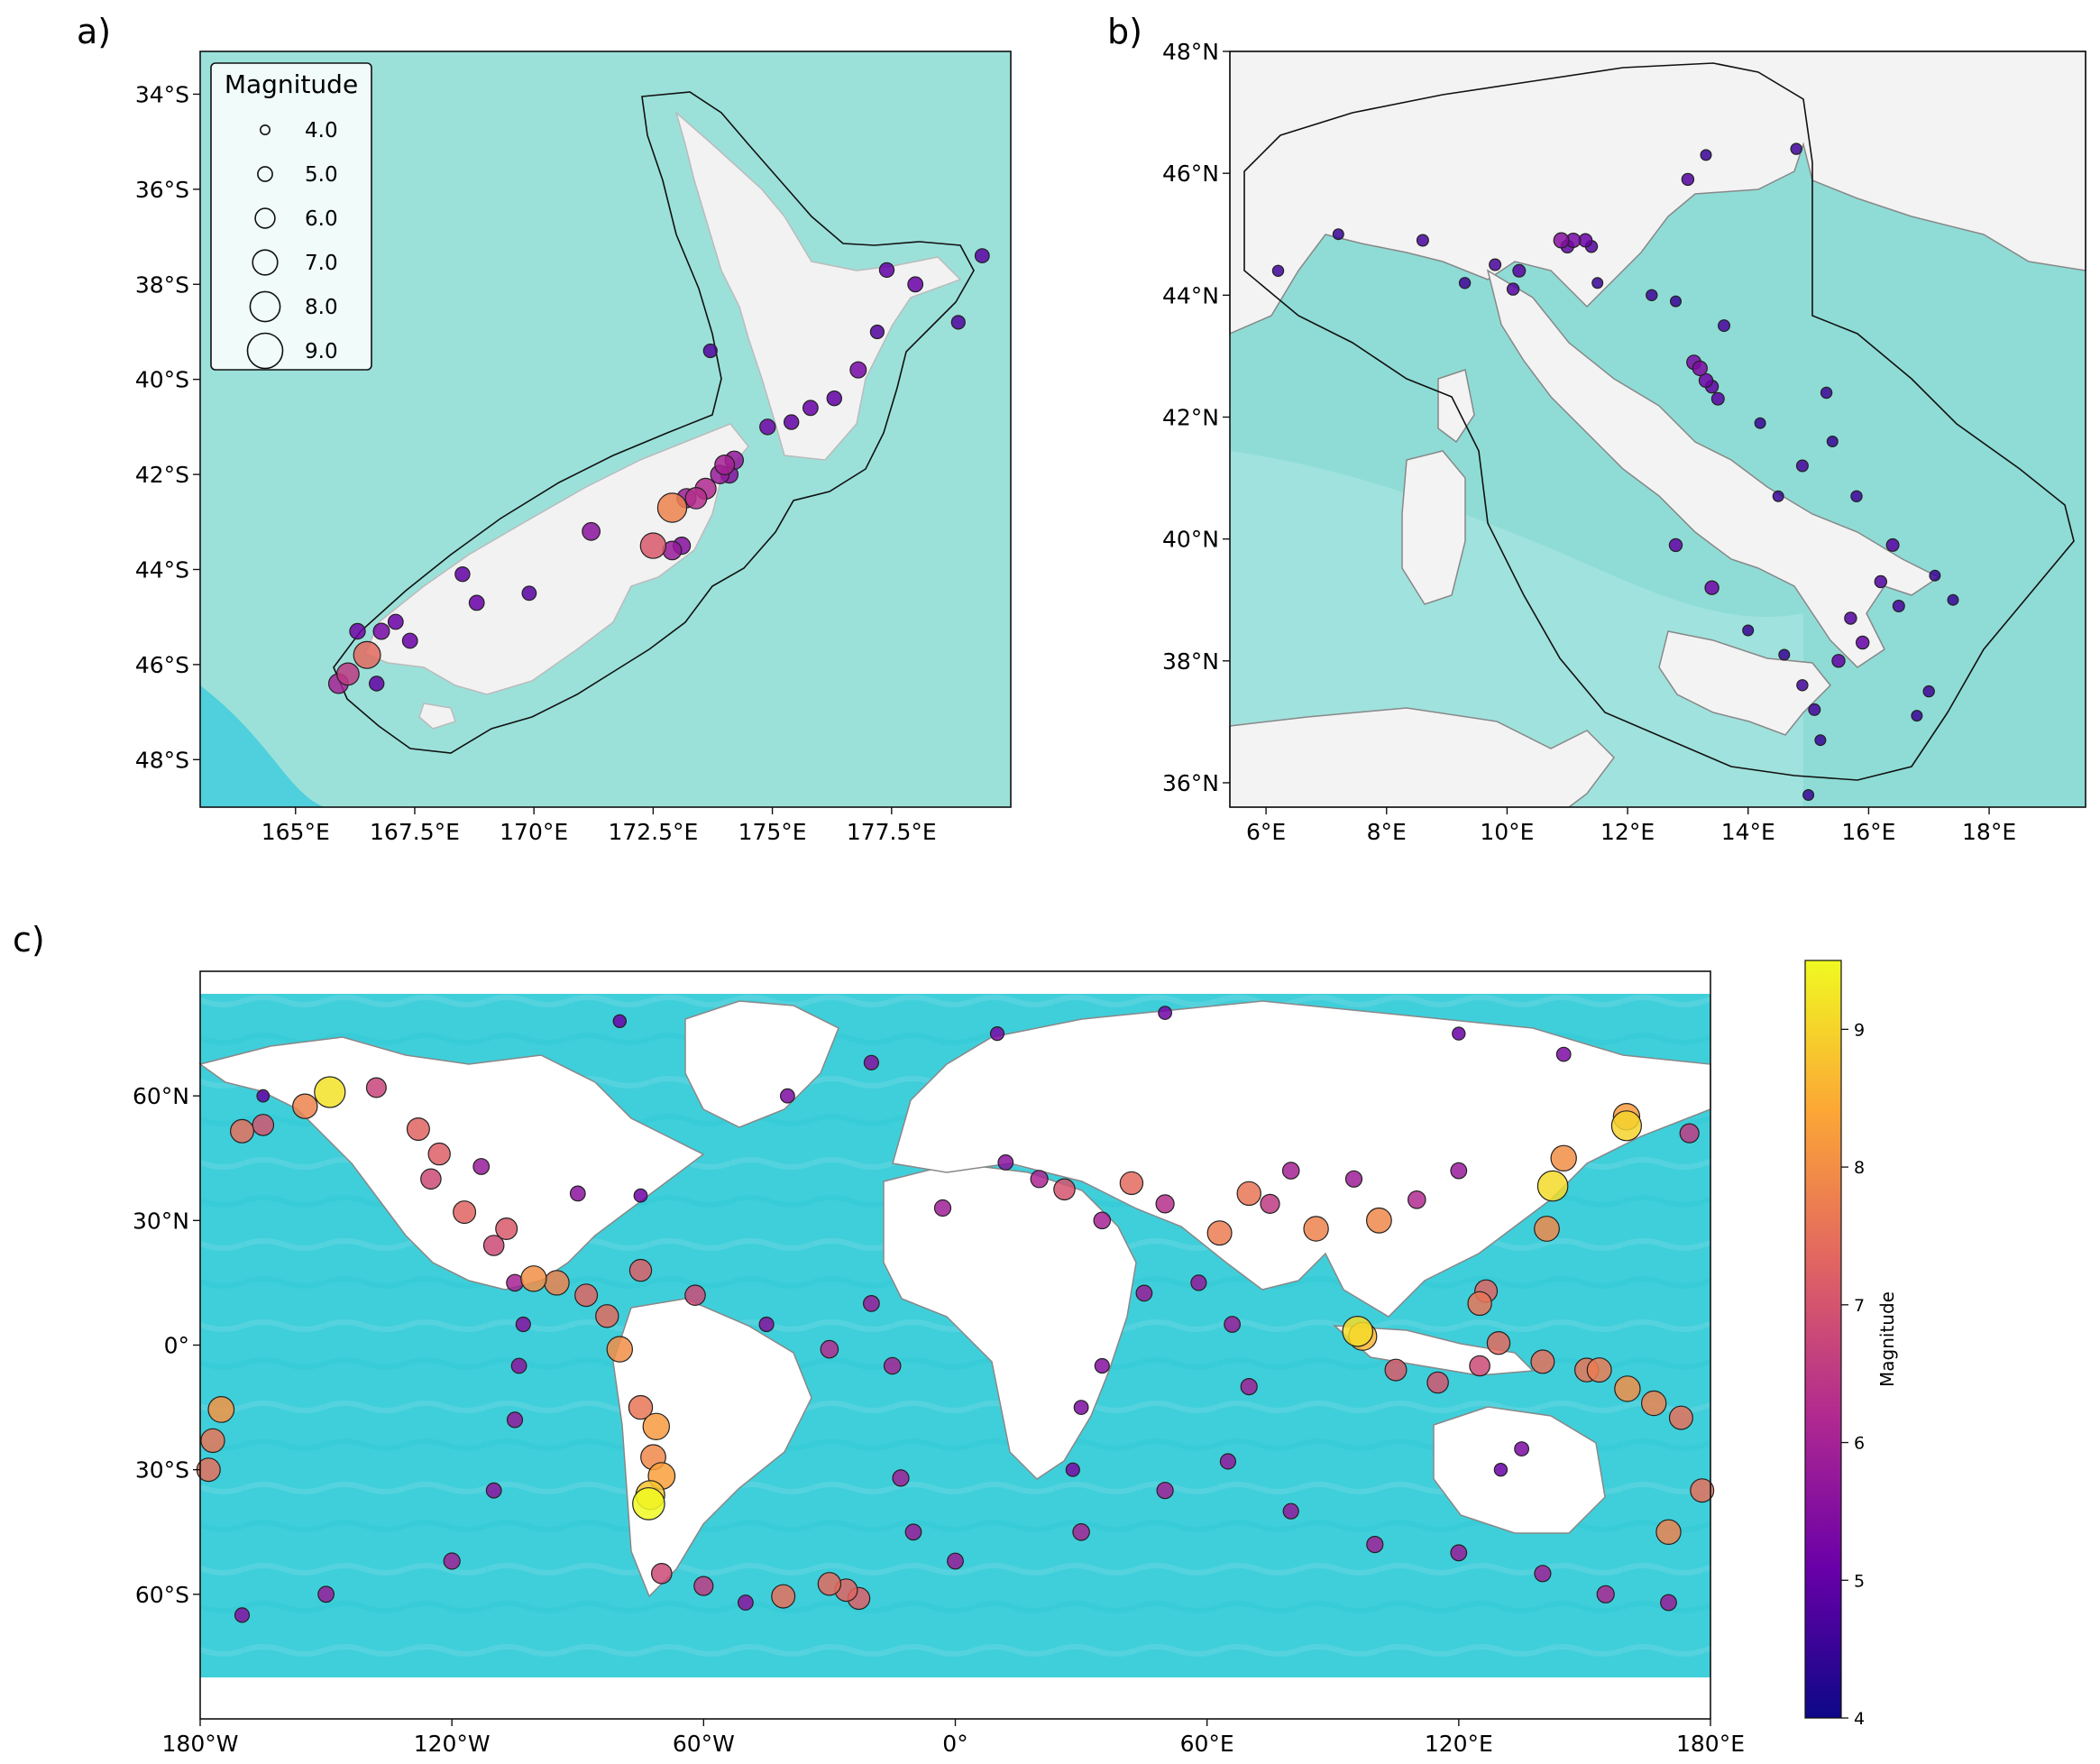 Image resolution: width=2100 pixels, height=1764 pixels. Describe the element at coordinates (162, 380) in the screenshot. I see `panel-a-ytick-label-3: 40°S` at that location.